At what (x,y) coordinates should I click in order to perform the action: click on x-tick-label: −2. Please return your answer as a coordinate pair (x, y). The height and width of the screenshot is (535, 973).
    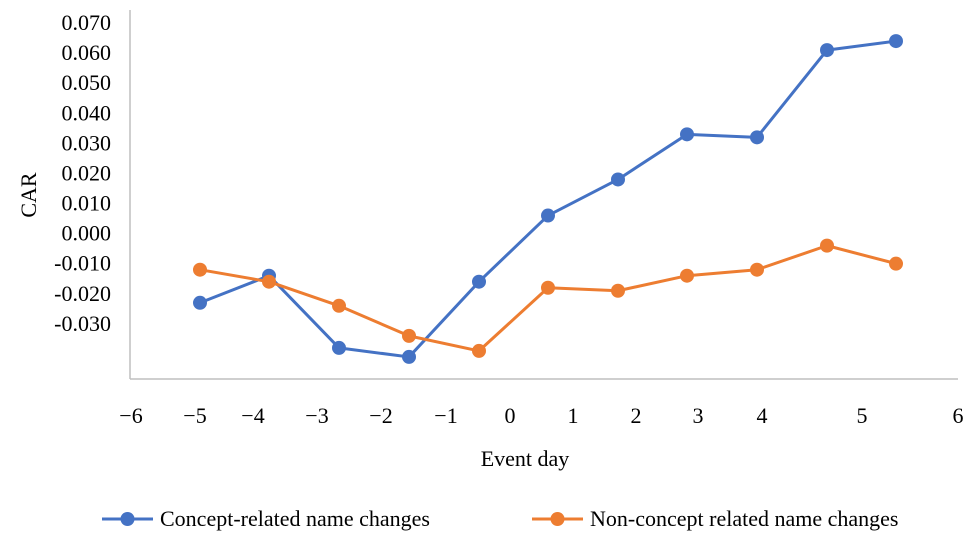
    Looking at the image, I should click on (380, 415).